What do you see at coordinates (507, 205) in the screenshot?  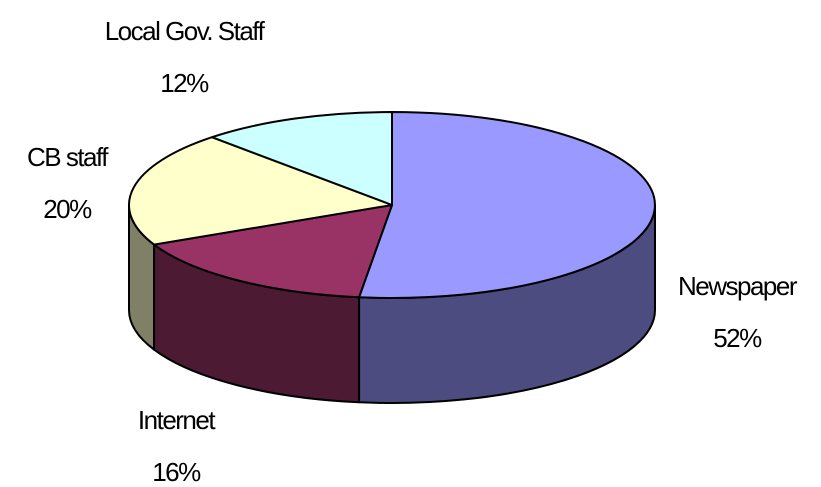 I see `slice-newspaper` at bounding box center [507, 205].